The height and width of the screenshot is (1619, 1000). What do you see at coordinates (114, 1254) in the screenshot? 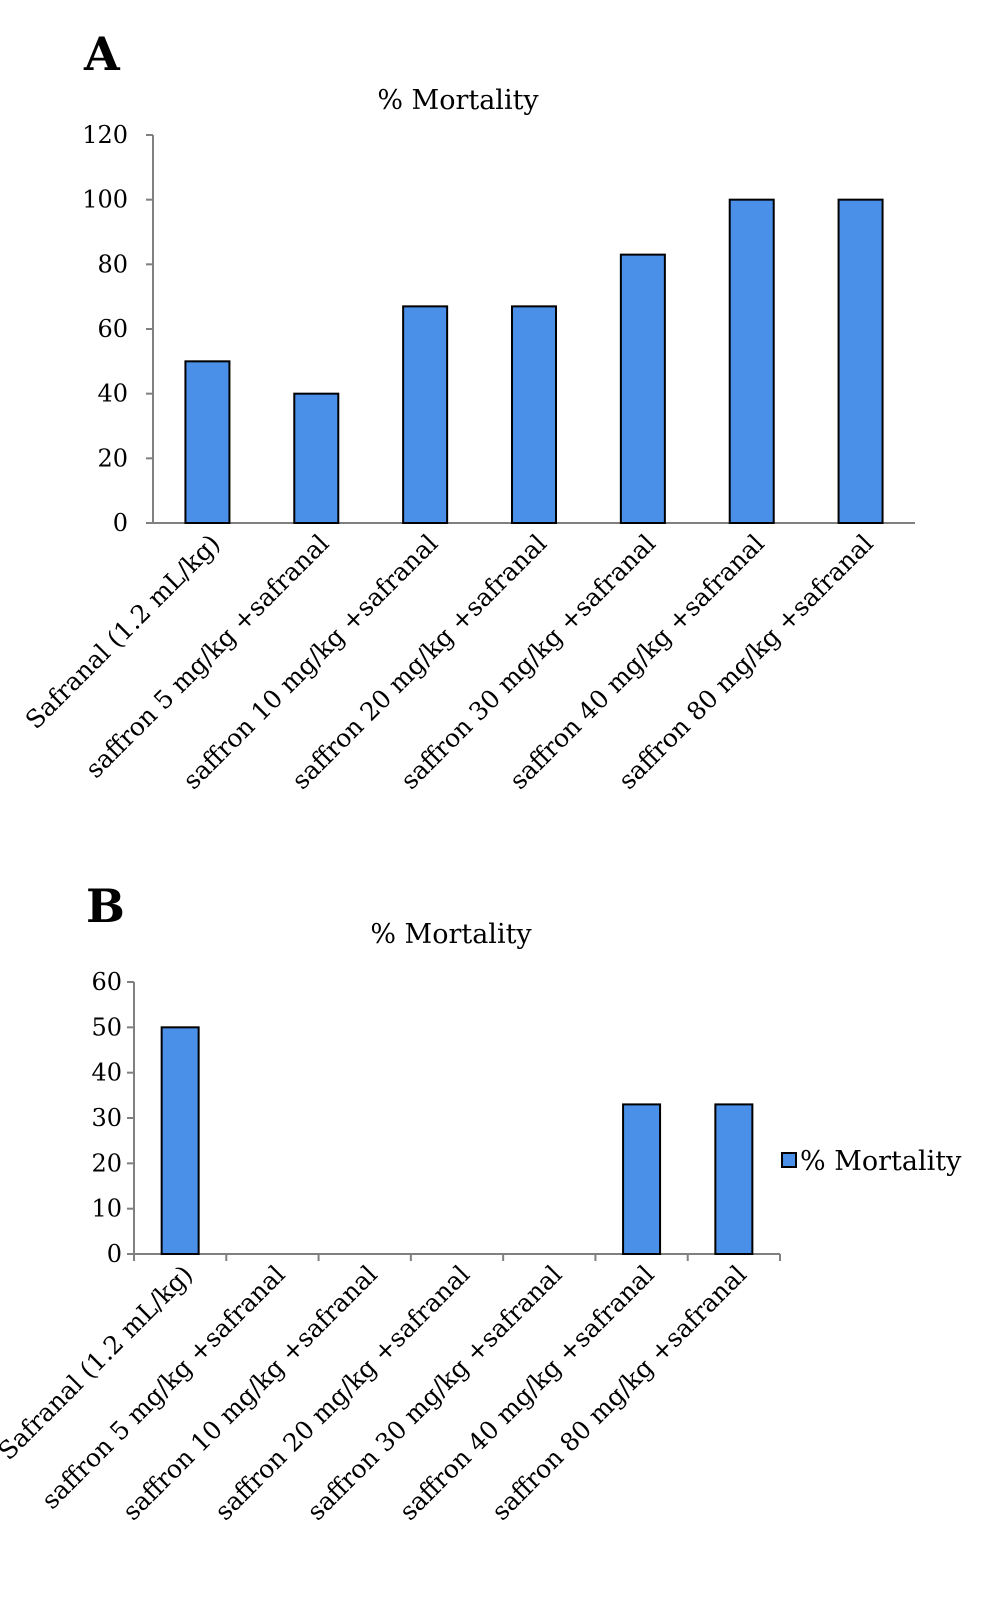
I see `chart-b-y-tick-label: 0` at bounding box center [114, 1254].